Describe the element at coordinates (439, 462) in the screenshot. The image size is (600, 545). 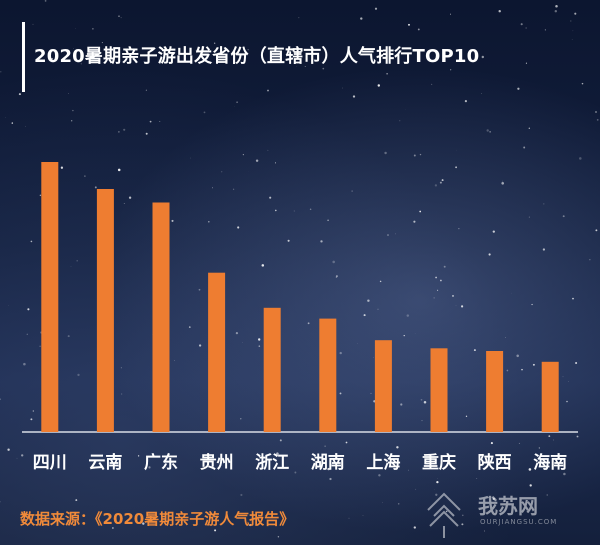
I see `category-label: 重庆` at that location.